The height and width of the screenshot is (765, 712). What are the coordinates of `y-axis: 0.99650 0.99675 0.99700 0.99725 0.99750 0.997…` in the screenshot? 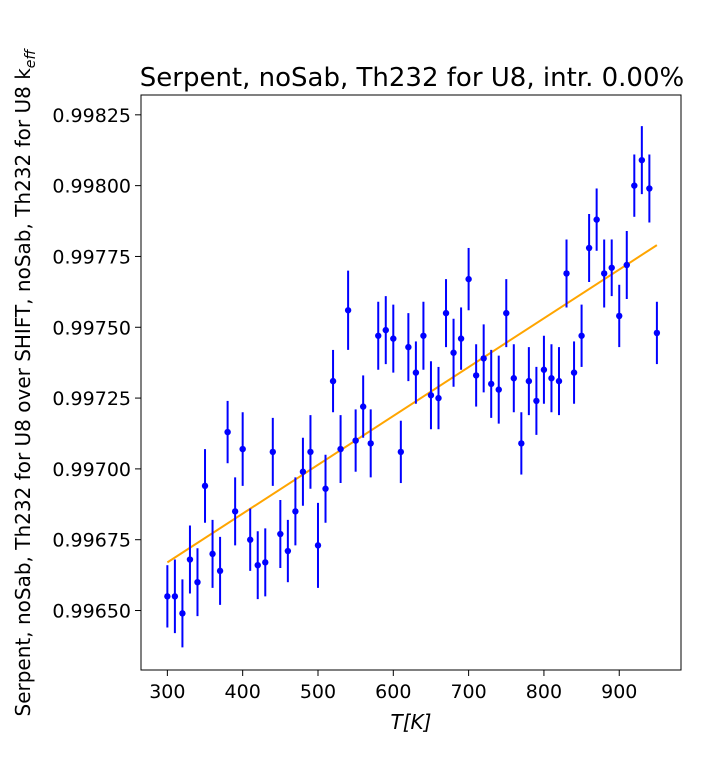 It's located at (96, 364).